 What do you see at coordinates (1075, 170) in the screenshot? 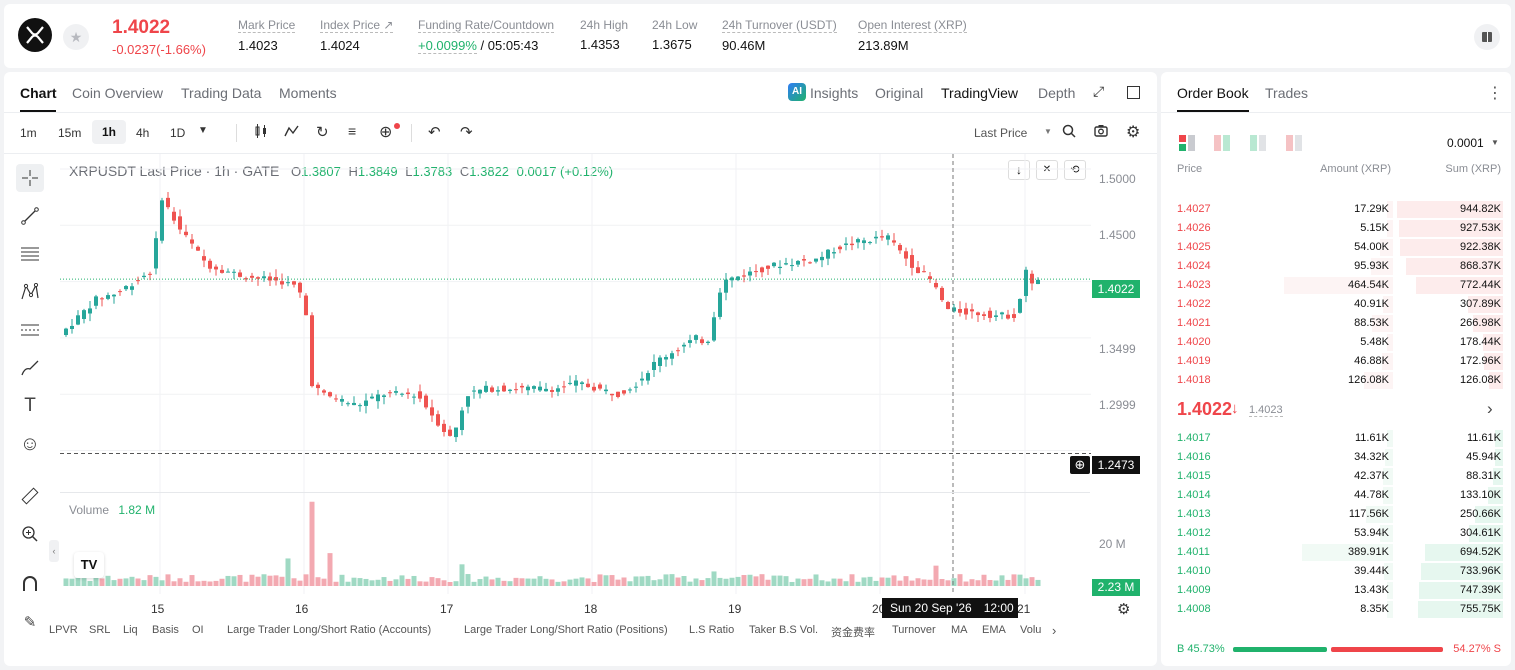
I see `reset-chart-button: ⟲` at bounding box center [1075, 170].